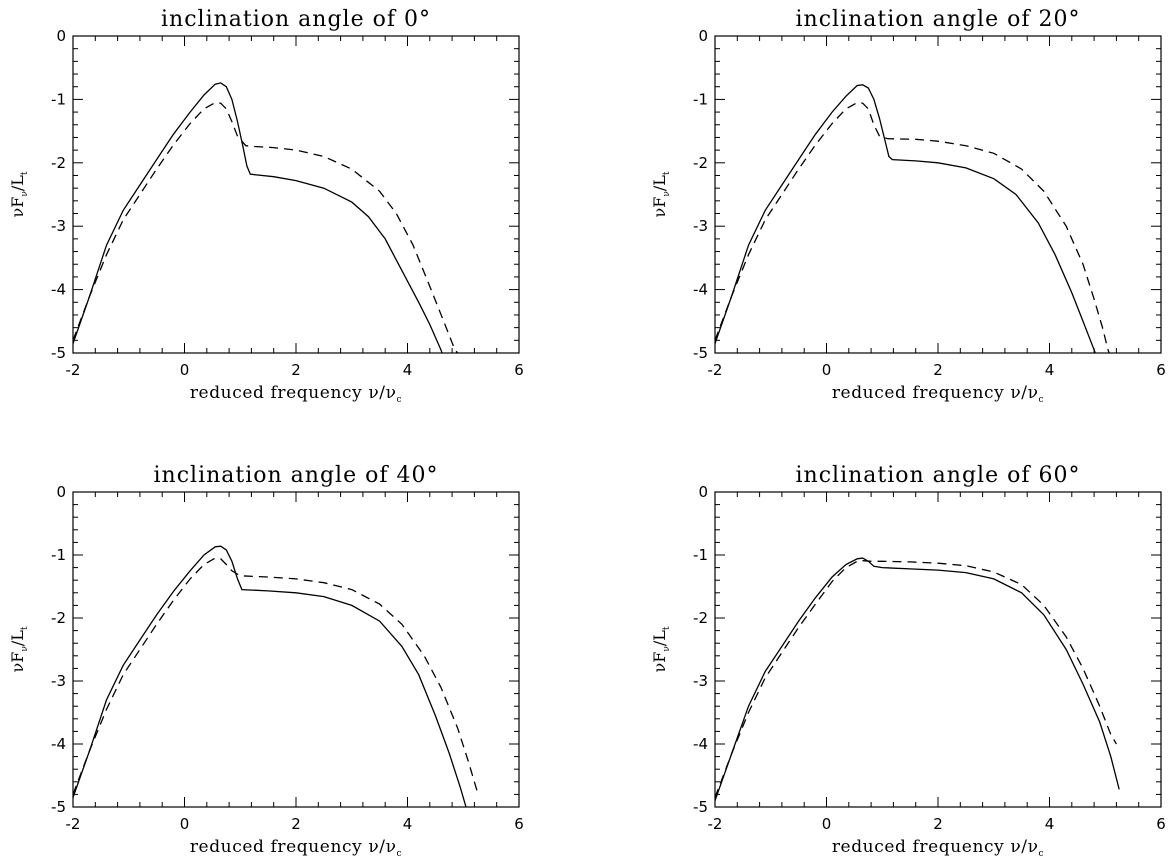  What do you see at coordinates (296, 19) in the screenshot?
I see `chart-title: inclination angle of 0°` at bounding box center [296, 19].